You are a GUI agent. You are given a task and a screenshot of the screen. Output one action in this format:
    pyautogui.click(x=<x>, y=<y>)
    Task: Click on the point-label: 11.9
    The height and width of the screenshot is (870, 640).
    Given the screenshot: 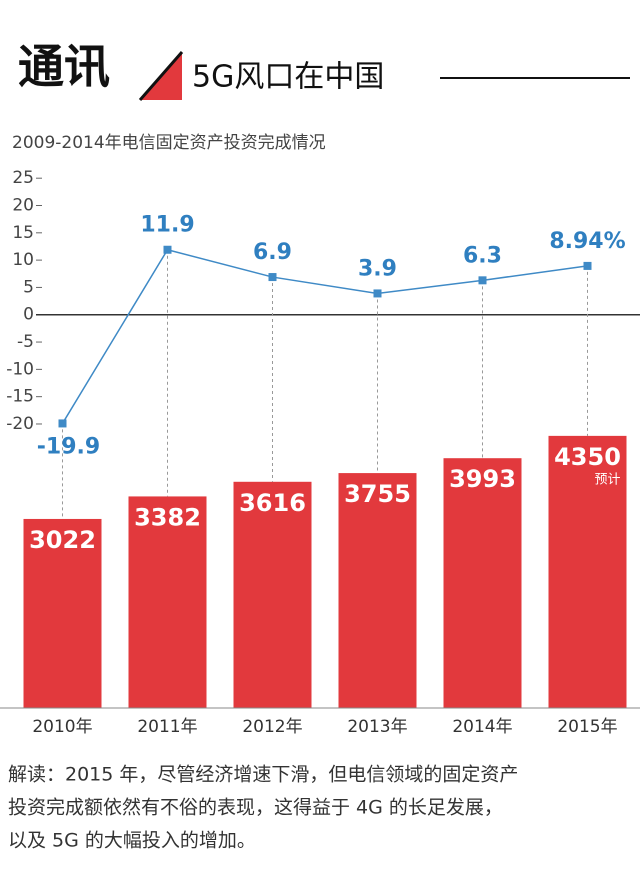 What is the action you would take?
    pyautogui.click(x=167, y=225)
    